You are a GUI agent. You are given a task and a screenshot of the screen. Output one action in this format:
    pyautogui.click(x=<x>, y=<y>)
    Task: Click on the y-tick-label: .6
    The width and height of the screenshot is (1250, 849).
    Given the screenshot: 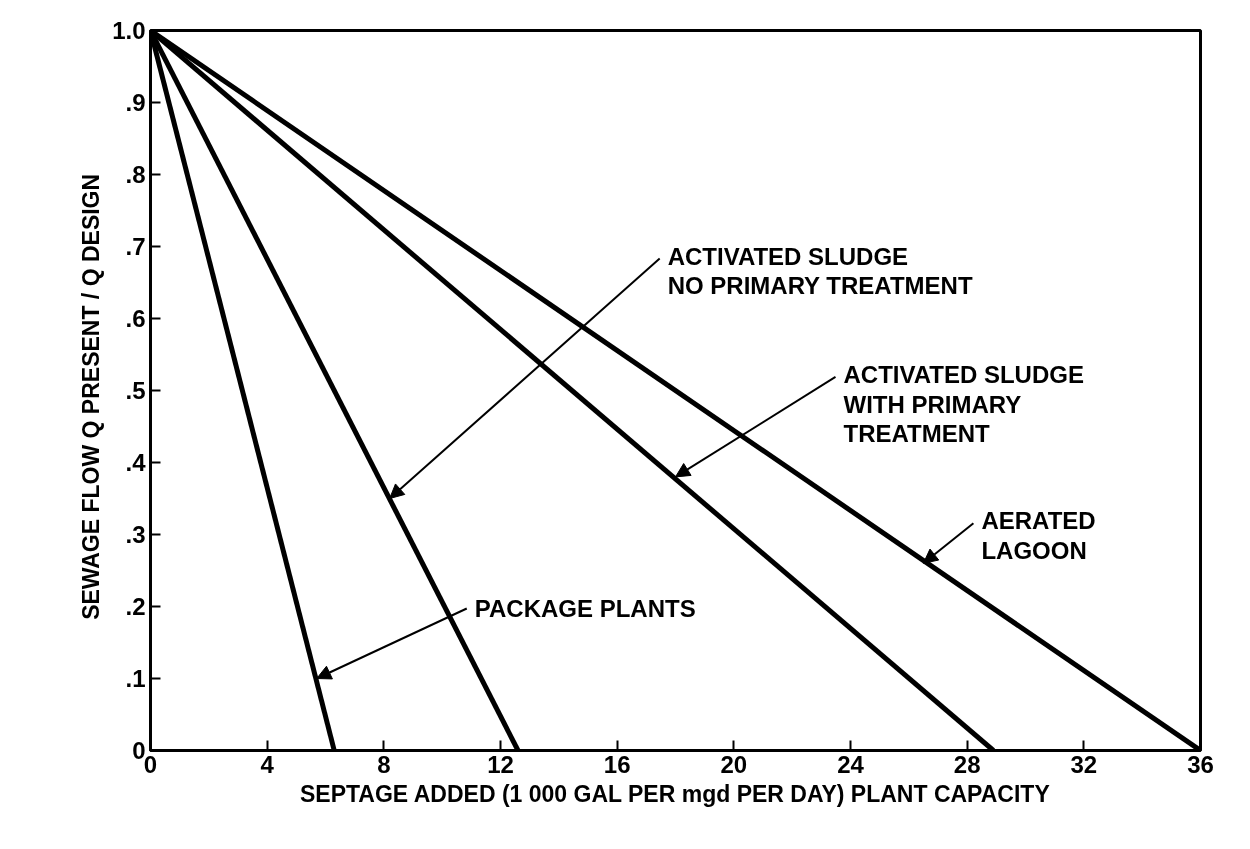 What is the action you would take?
    pyautogui.click(x=135, y=318)
    